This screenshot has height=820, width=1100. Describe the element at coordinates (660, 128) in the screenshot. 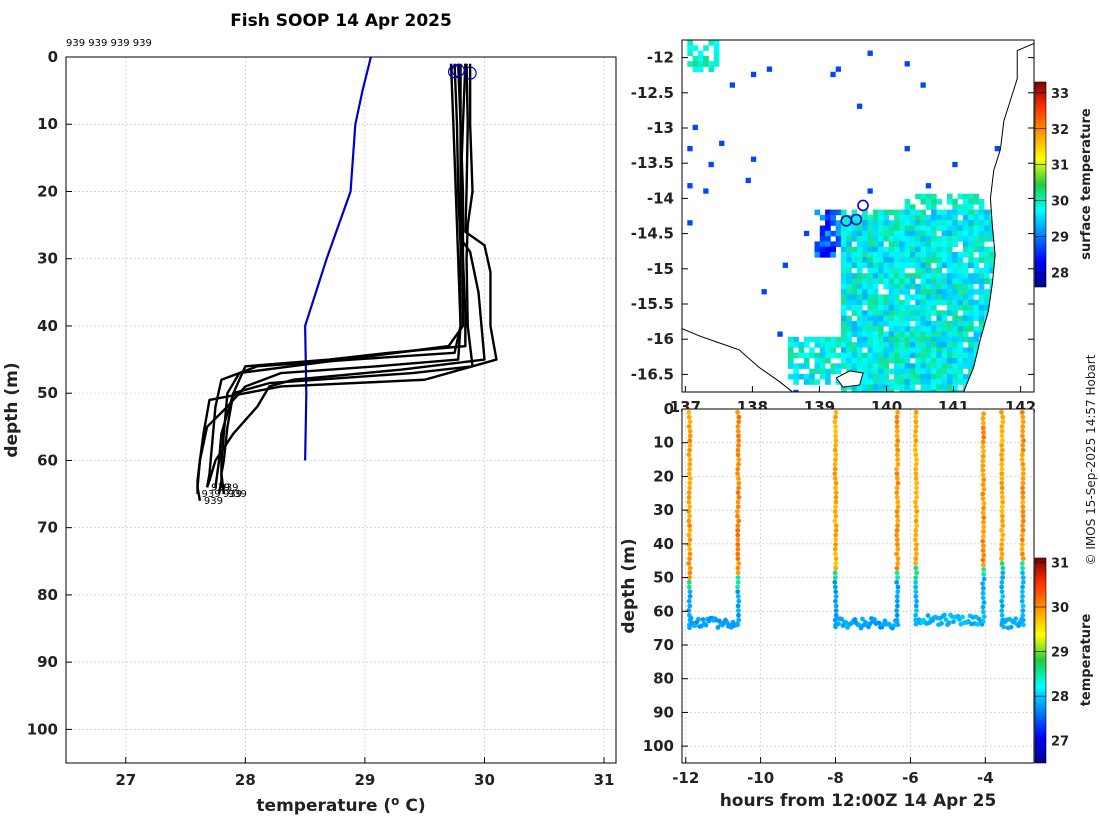

I see `map-y-tick: -13` at that location.